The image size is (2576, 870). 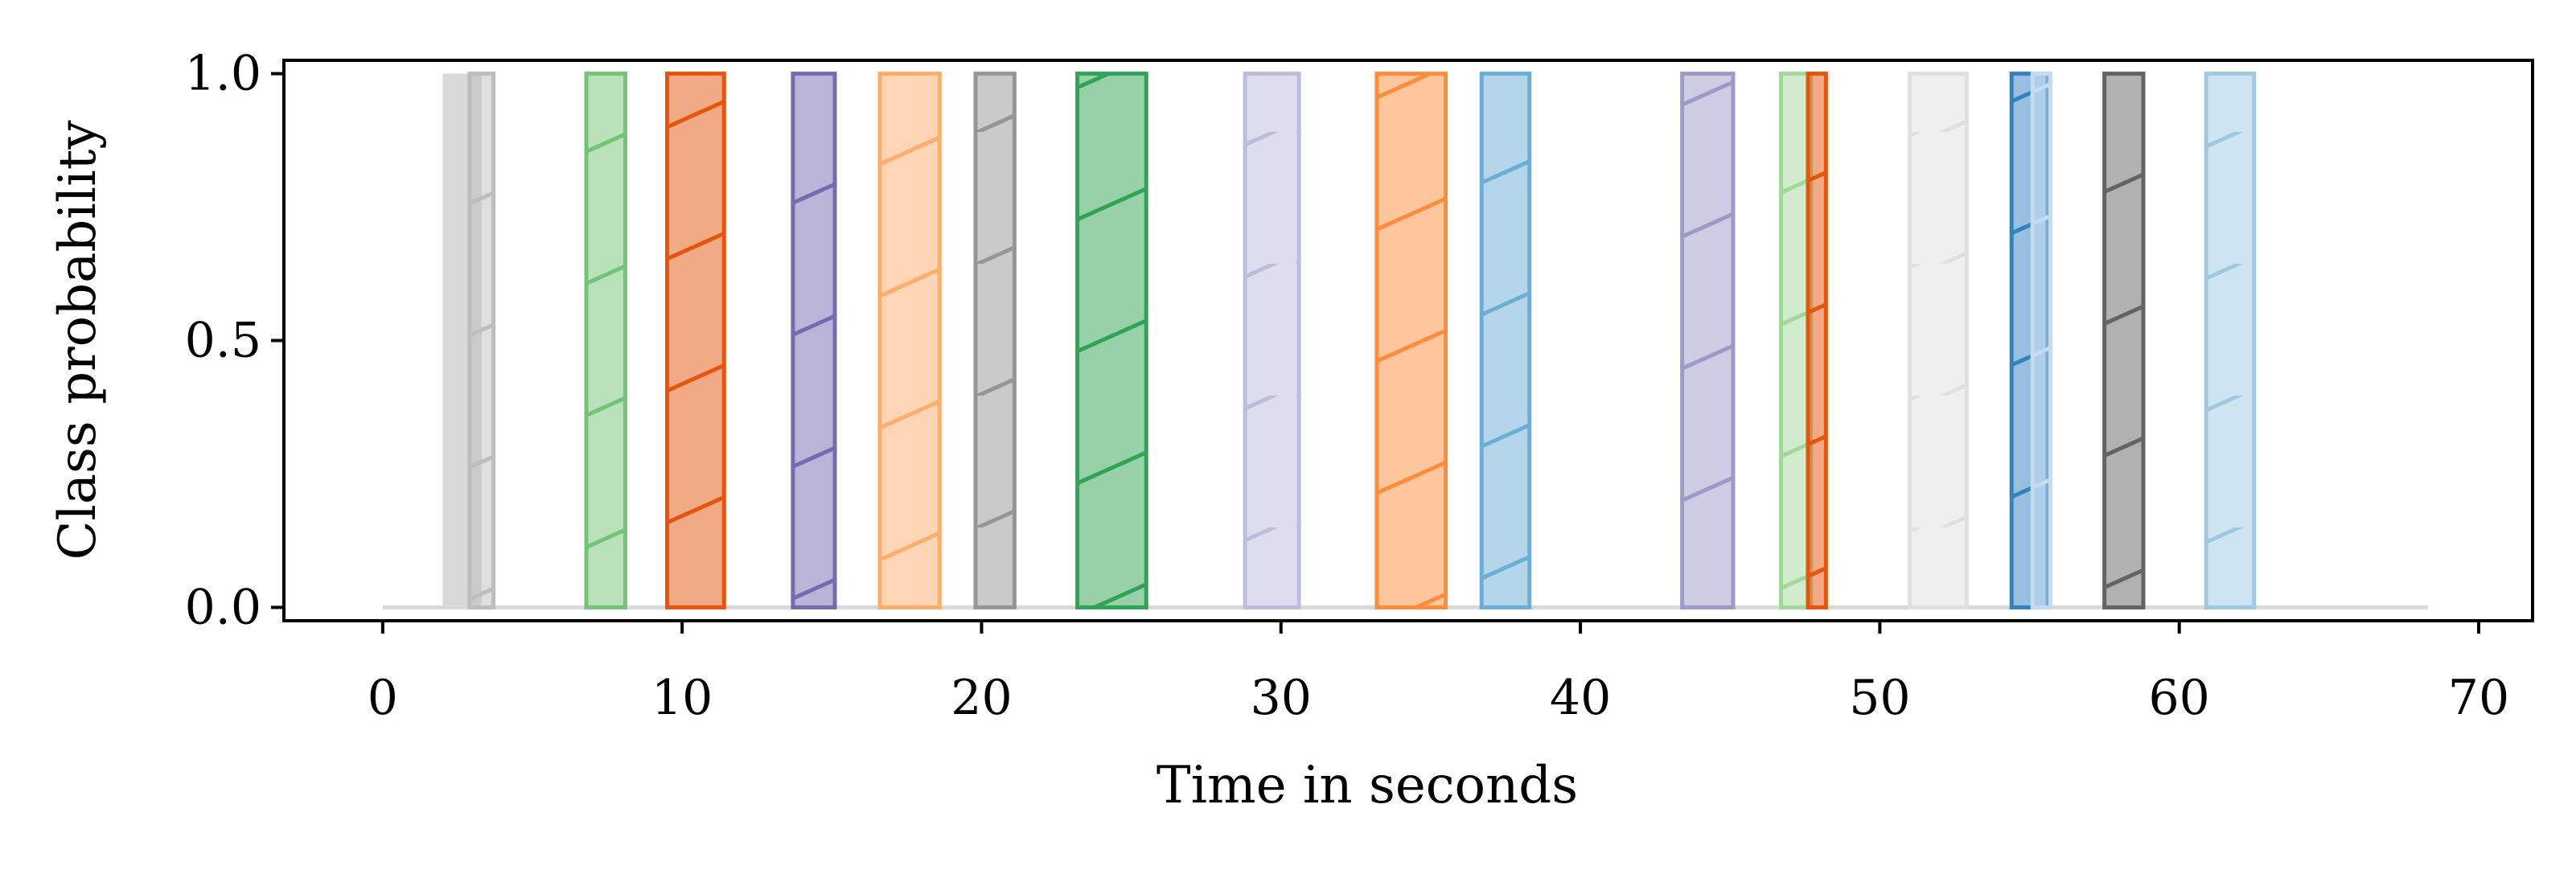 I want to click on x-tick-label: 60, so click(x=2179, y=698).